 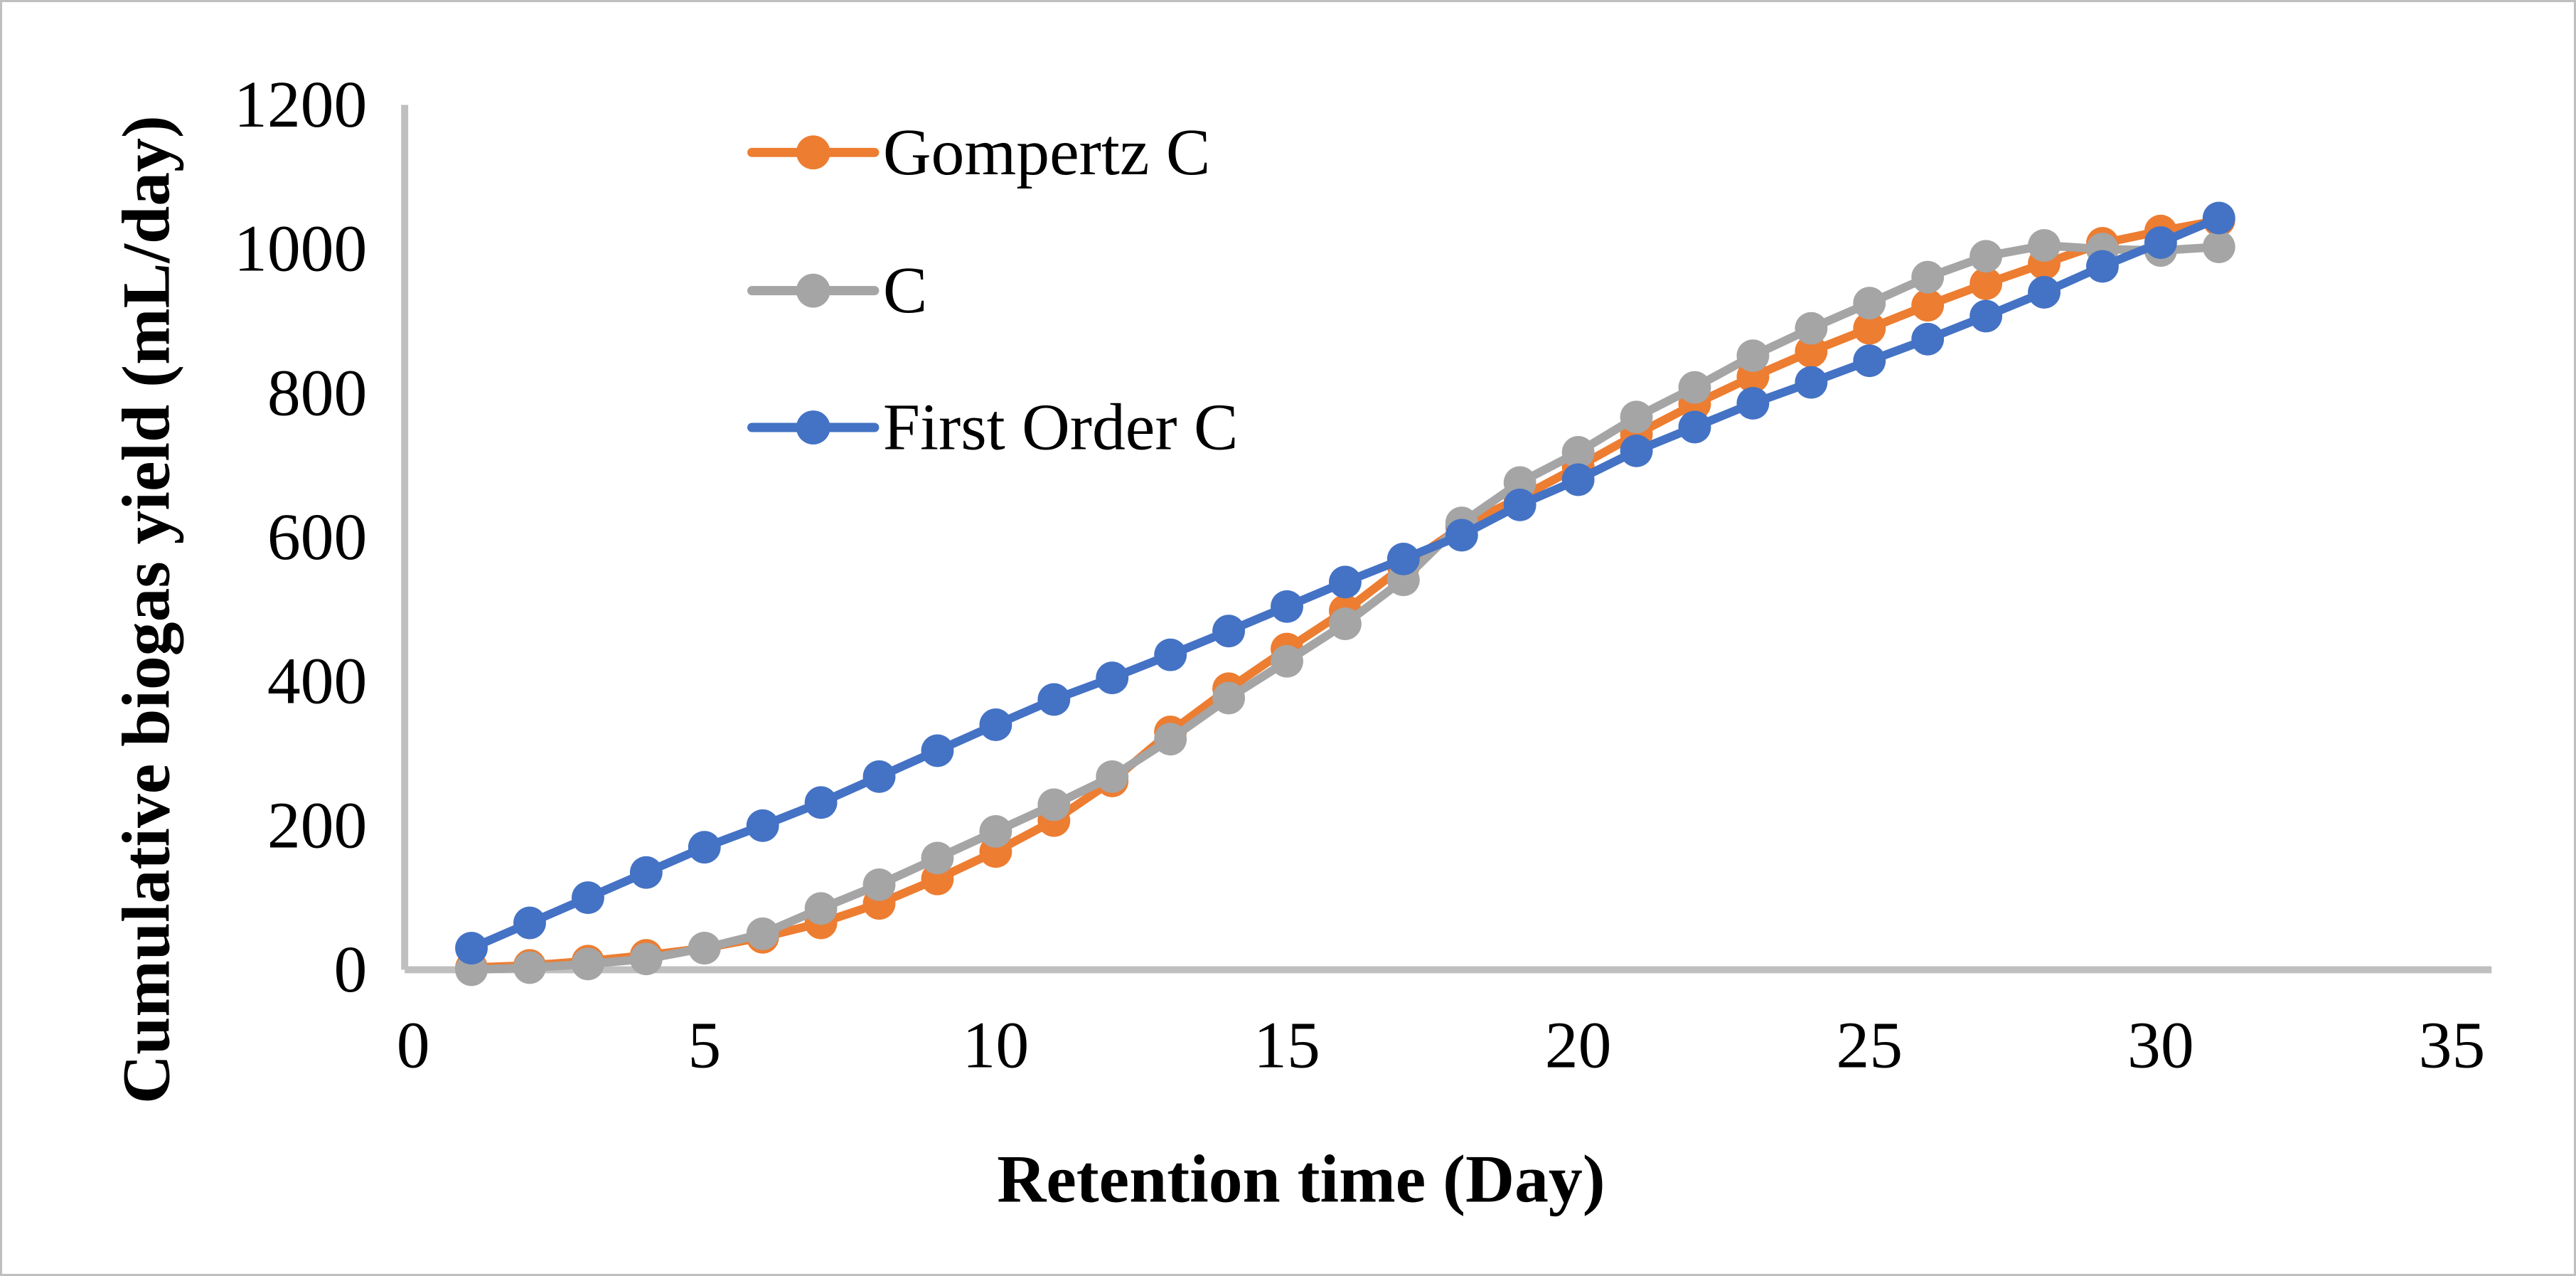 What do you see at coordinates (813, 290) in the screenshot?
I see `legend-marker-c` at bounding box center [813, 290].